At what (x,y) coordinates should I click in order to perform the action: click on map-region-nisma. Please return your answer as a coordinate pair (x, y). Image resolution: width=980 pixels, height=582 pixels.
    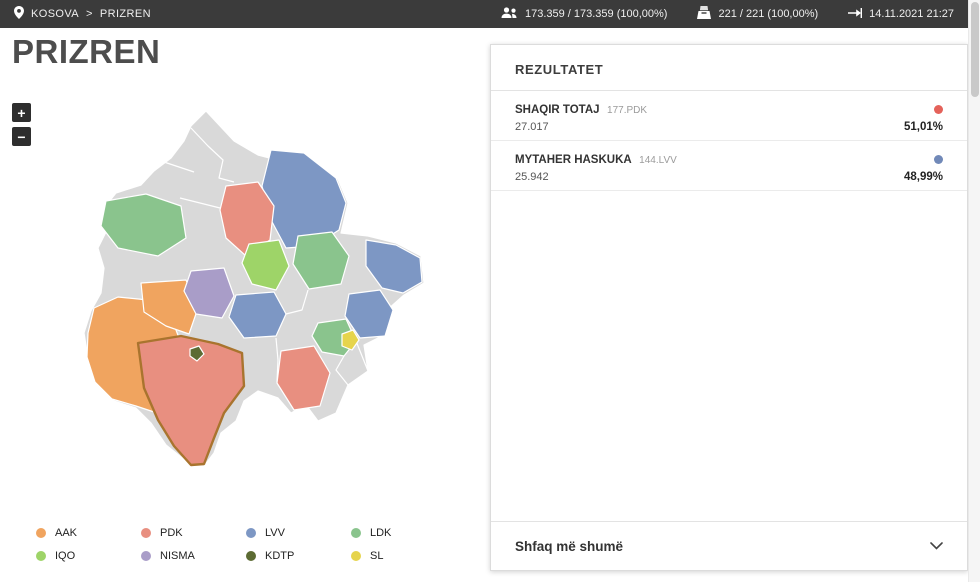
    Looking at the image, I should click on (209, 293).